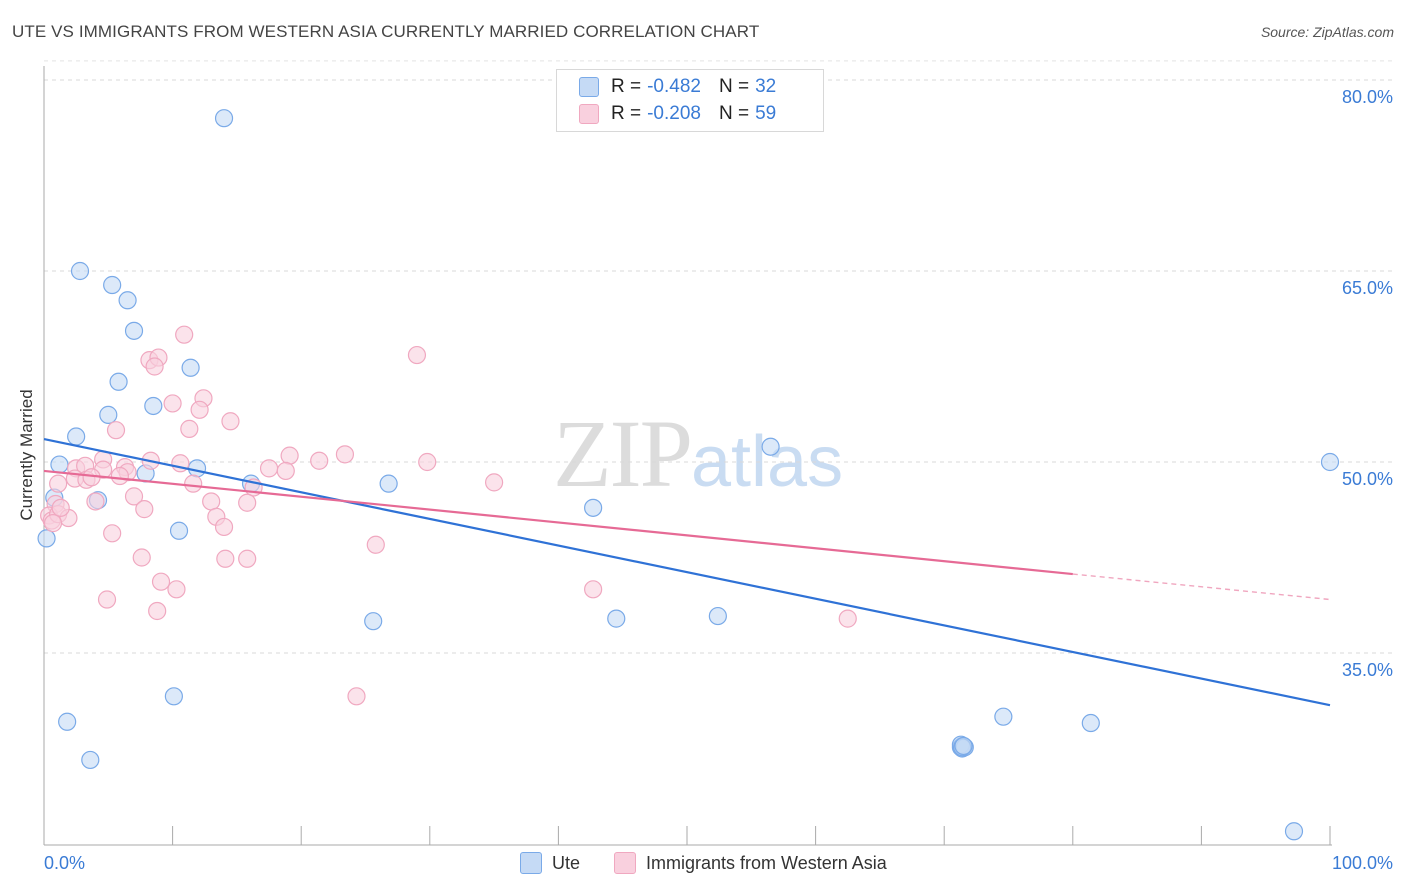 This screenshot has width=1406, height=892. Describe the element at coordinates (566, 862) in the screenshot. I see `series-label-ute: Ute` at that location.